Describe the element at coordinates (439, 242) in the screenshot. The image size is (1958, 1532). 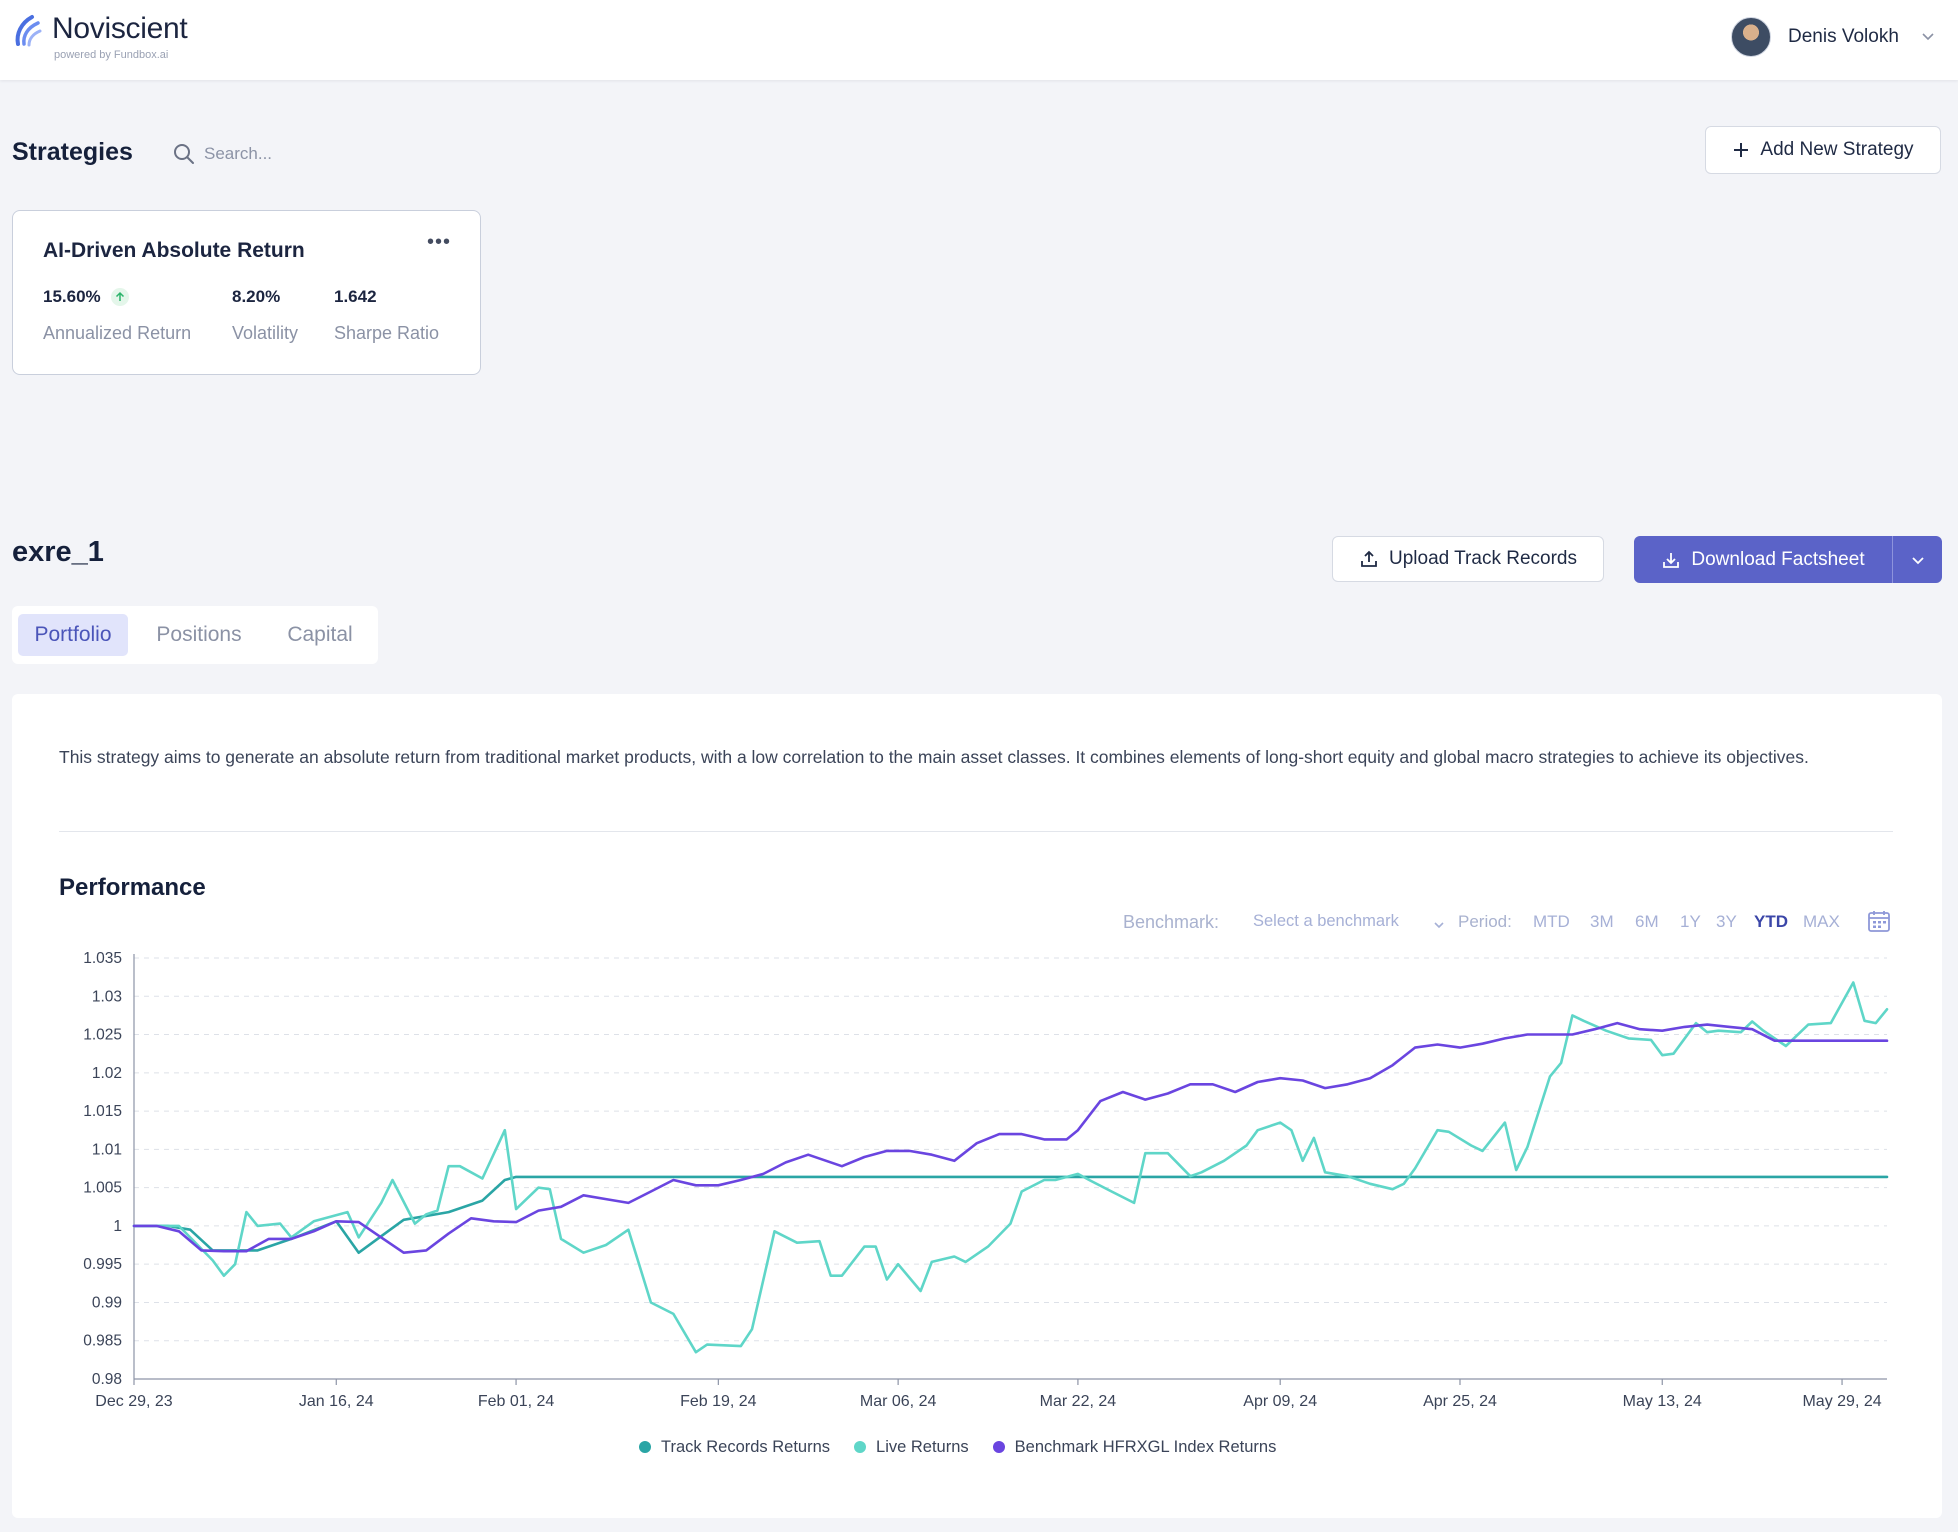
I see `more-options-icon: •••` at that location.